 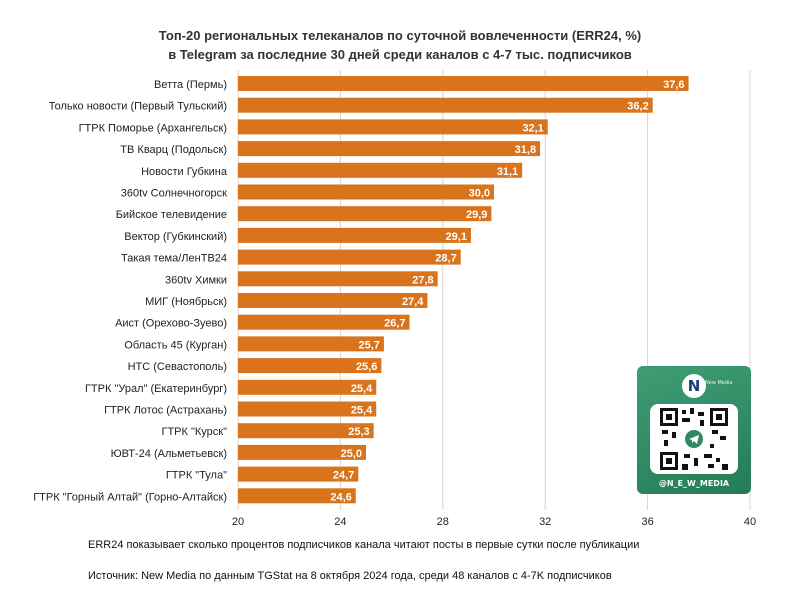 What do you see at coordinates (394, 324) in the screenshot?
I see `bar-value-label: 26,7` at bounding box center [394, 324].